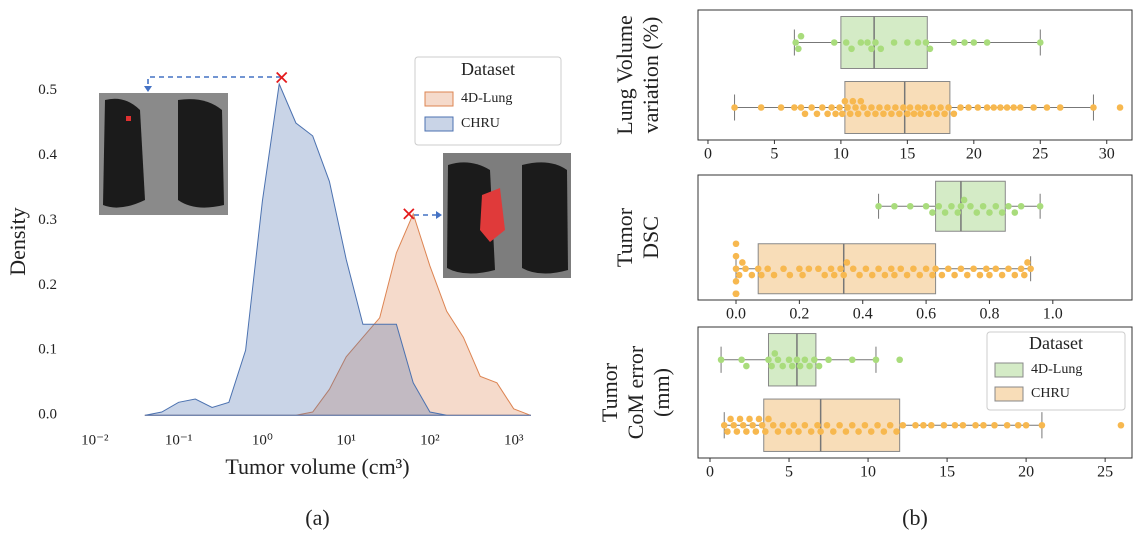 The image size is (1141, 541). Describe the element at coordinates (317, 517) in the screenshot. I see `caption: (a)` at that location.